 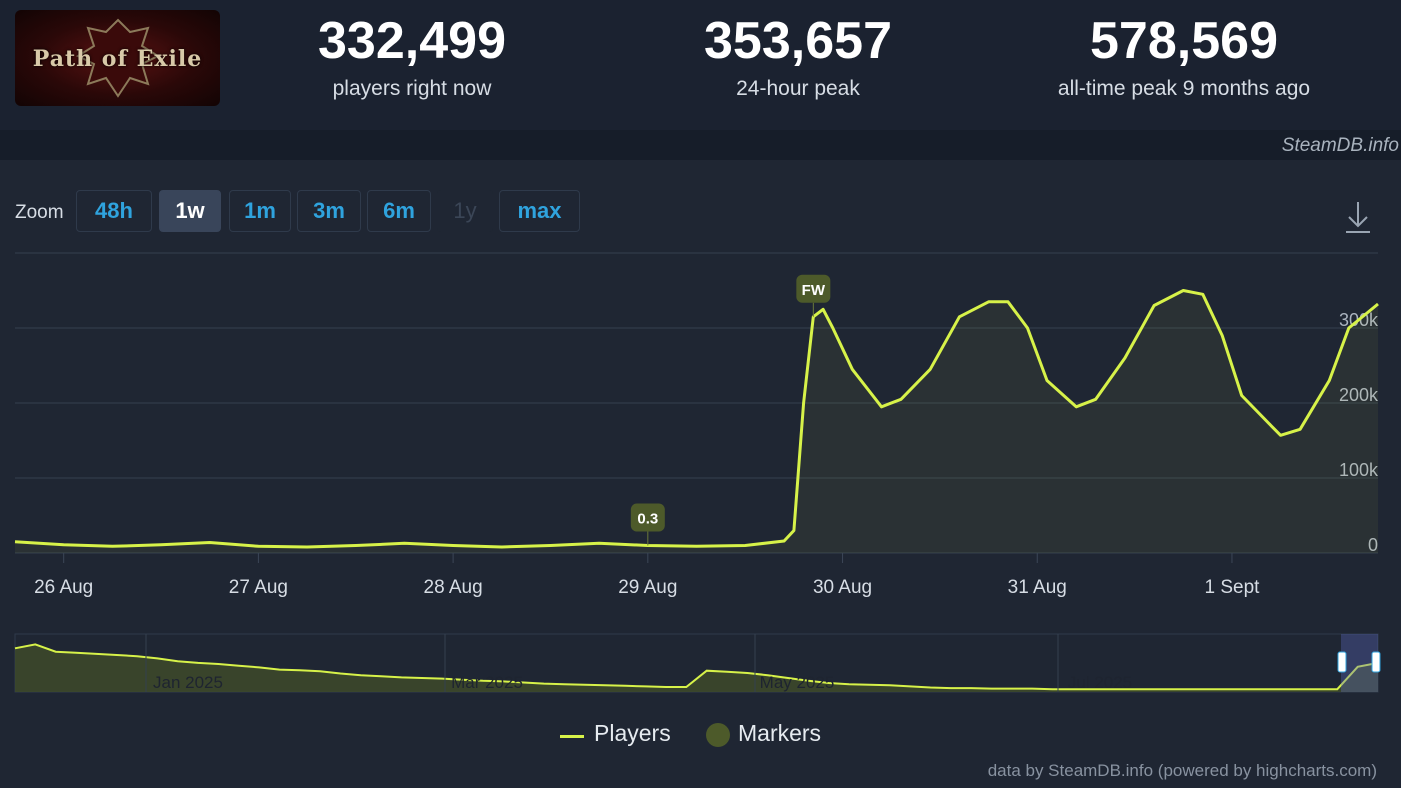 I want to click on navigator-area, so click(x=696, y=668).